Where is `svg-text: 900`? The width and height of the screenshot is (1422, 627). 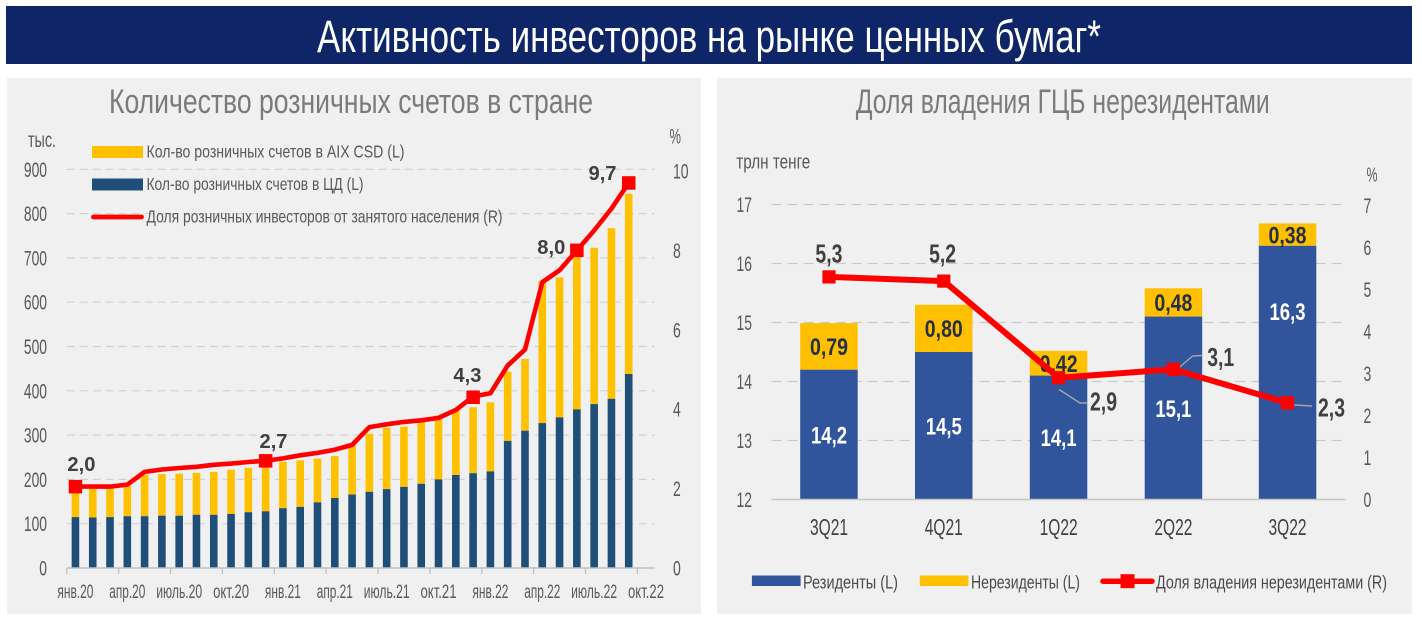
svg-text: 900 is located at coordinates (35, 170).